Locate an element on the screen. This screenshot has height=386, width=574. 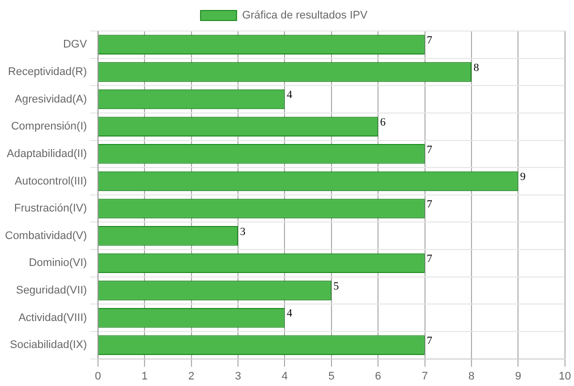
x-tick-label: 5 is located at coordinates (331, 376).